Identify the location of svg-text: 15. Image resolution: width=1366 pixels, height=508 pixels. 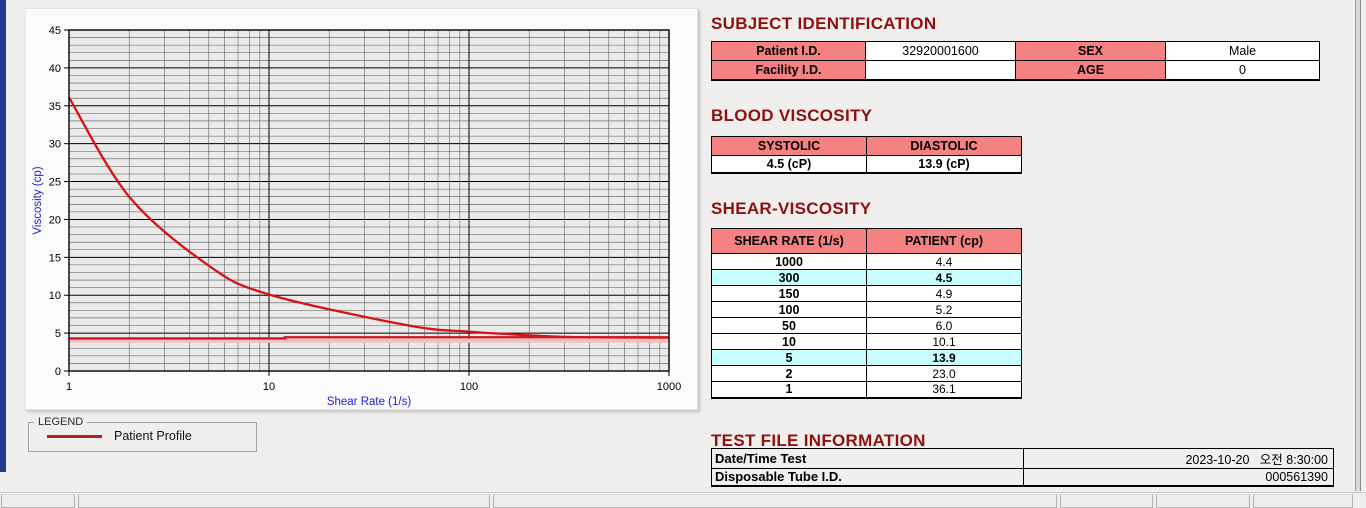
(55, 258).